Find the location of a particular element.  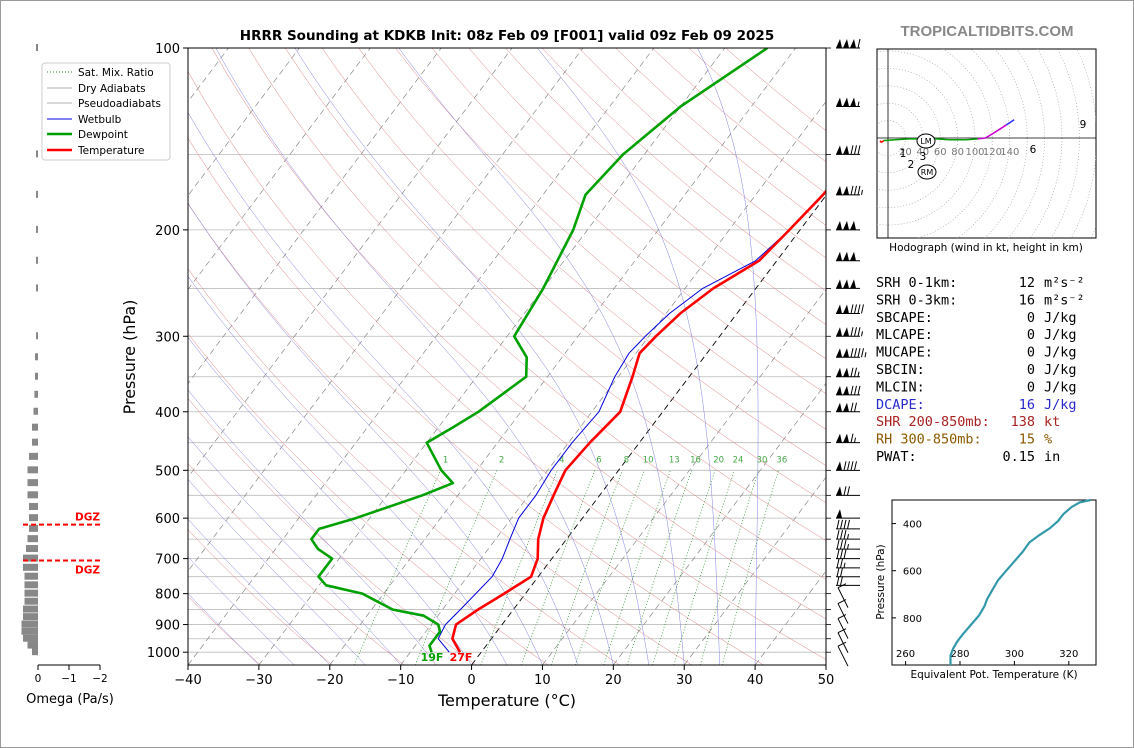

pseudo-adiabat is located at coordinates (241, 610).